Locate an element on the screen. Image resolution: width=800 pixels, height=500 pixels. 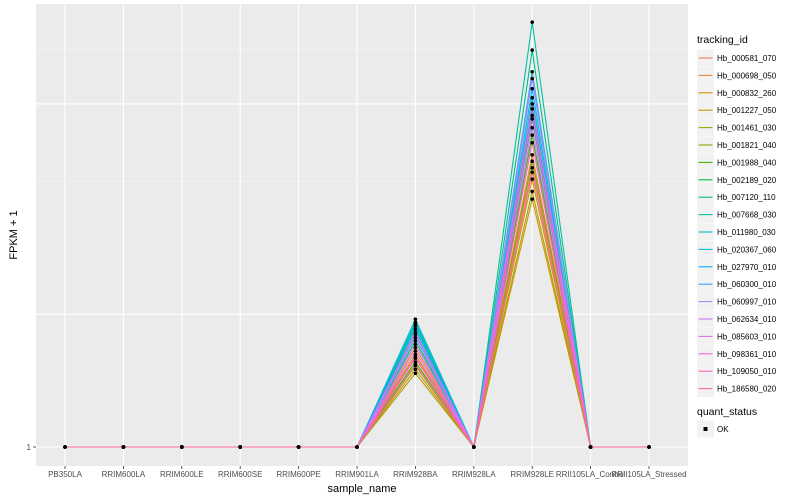
legend-shape-items: OK is located at coordinates (713, 429).